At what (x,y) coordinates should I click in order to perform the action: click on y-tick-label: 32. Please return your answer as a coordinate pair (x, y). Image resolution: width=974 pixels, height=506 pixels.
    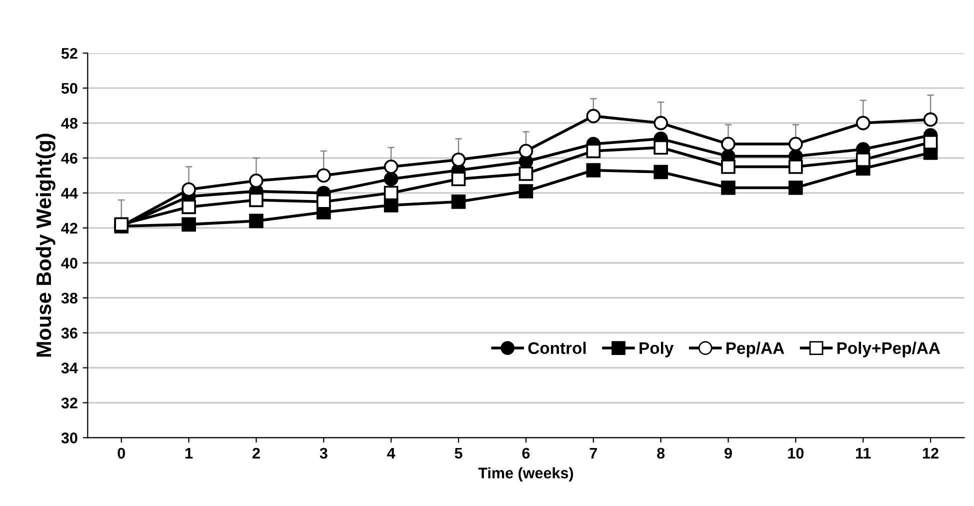
    Looking at the image, I should click on (69, 403).